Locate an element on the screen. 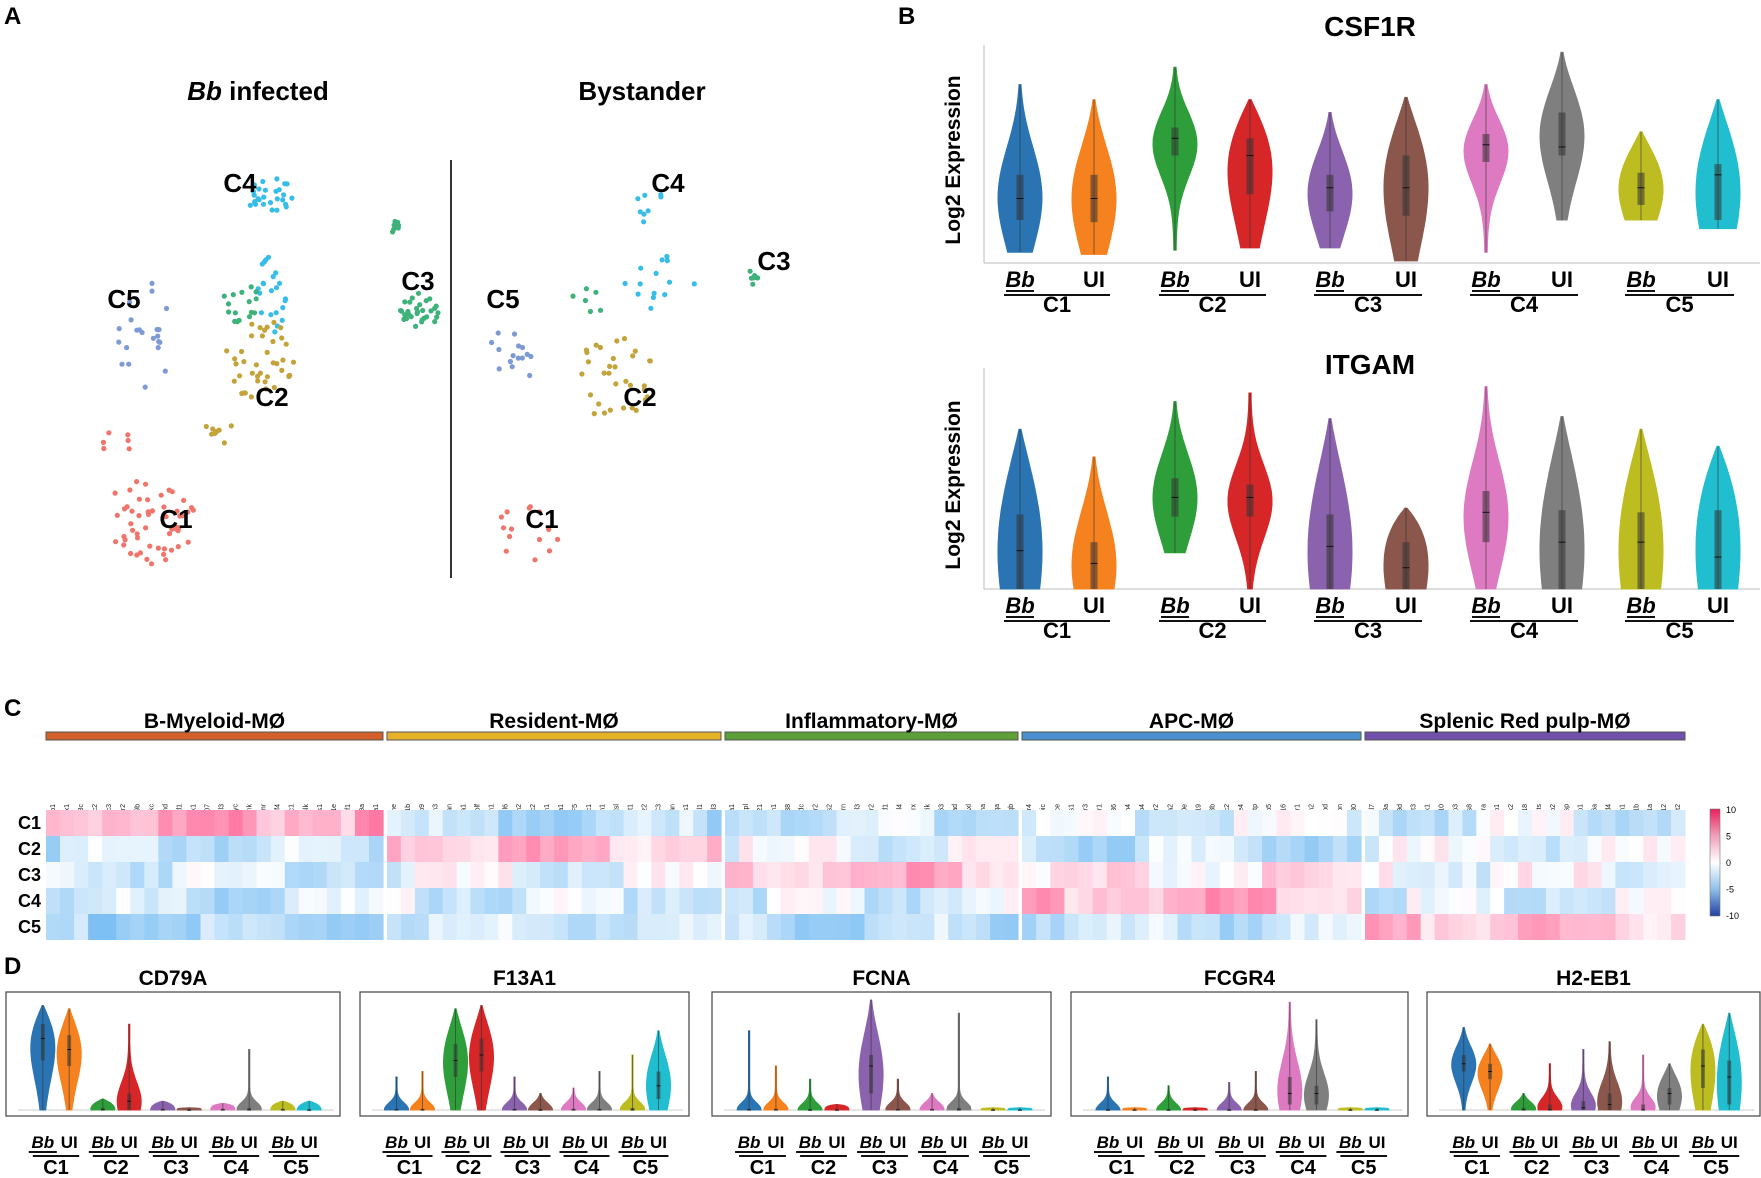 The height and width of the screenshot is (1178, 1761). d-fcgr4-cond-ui: UI is located at coordinates (1195, 1142).